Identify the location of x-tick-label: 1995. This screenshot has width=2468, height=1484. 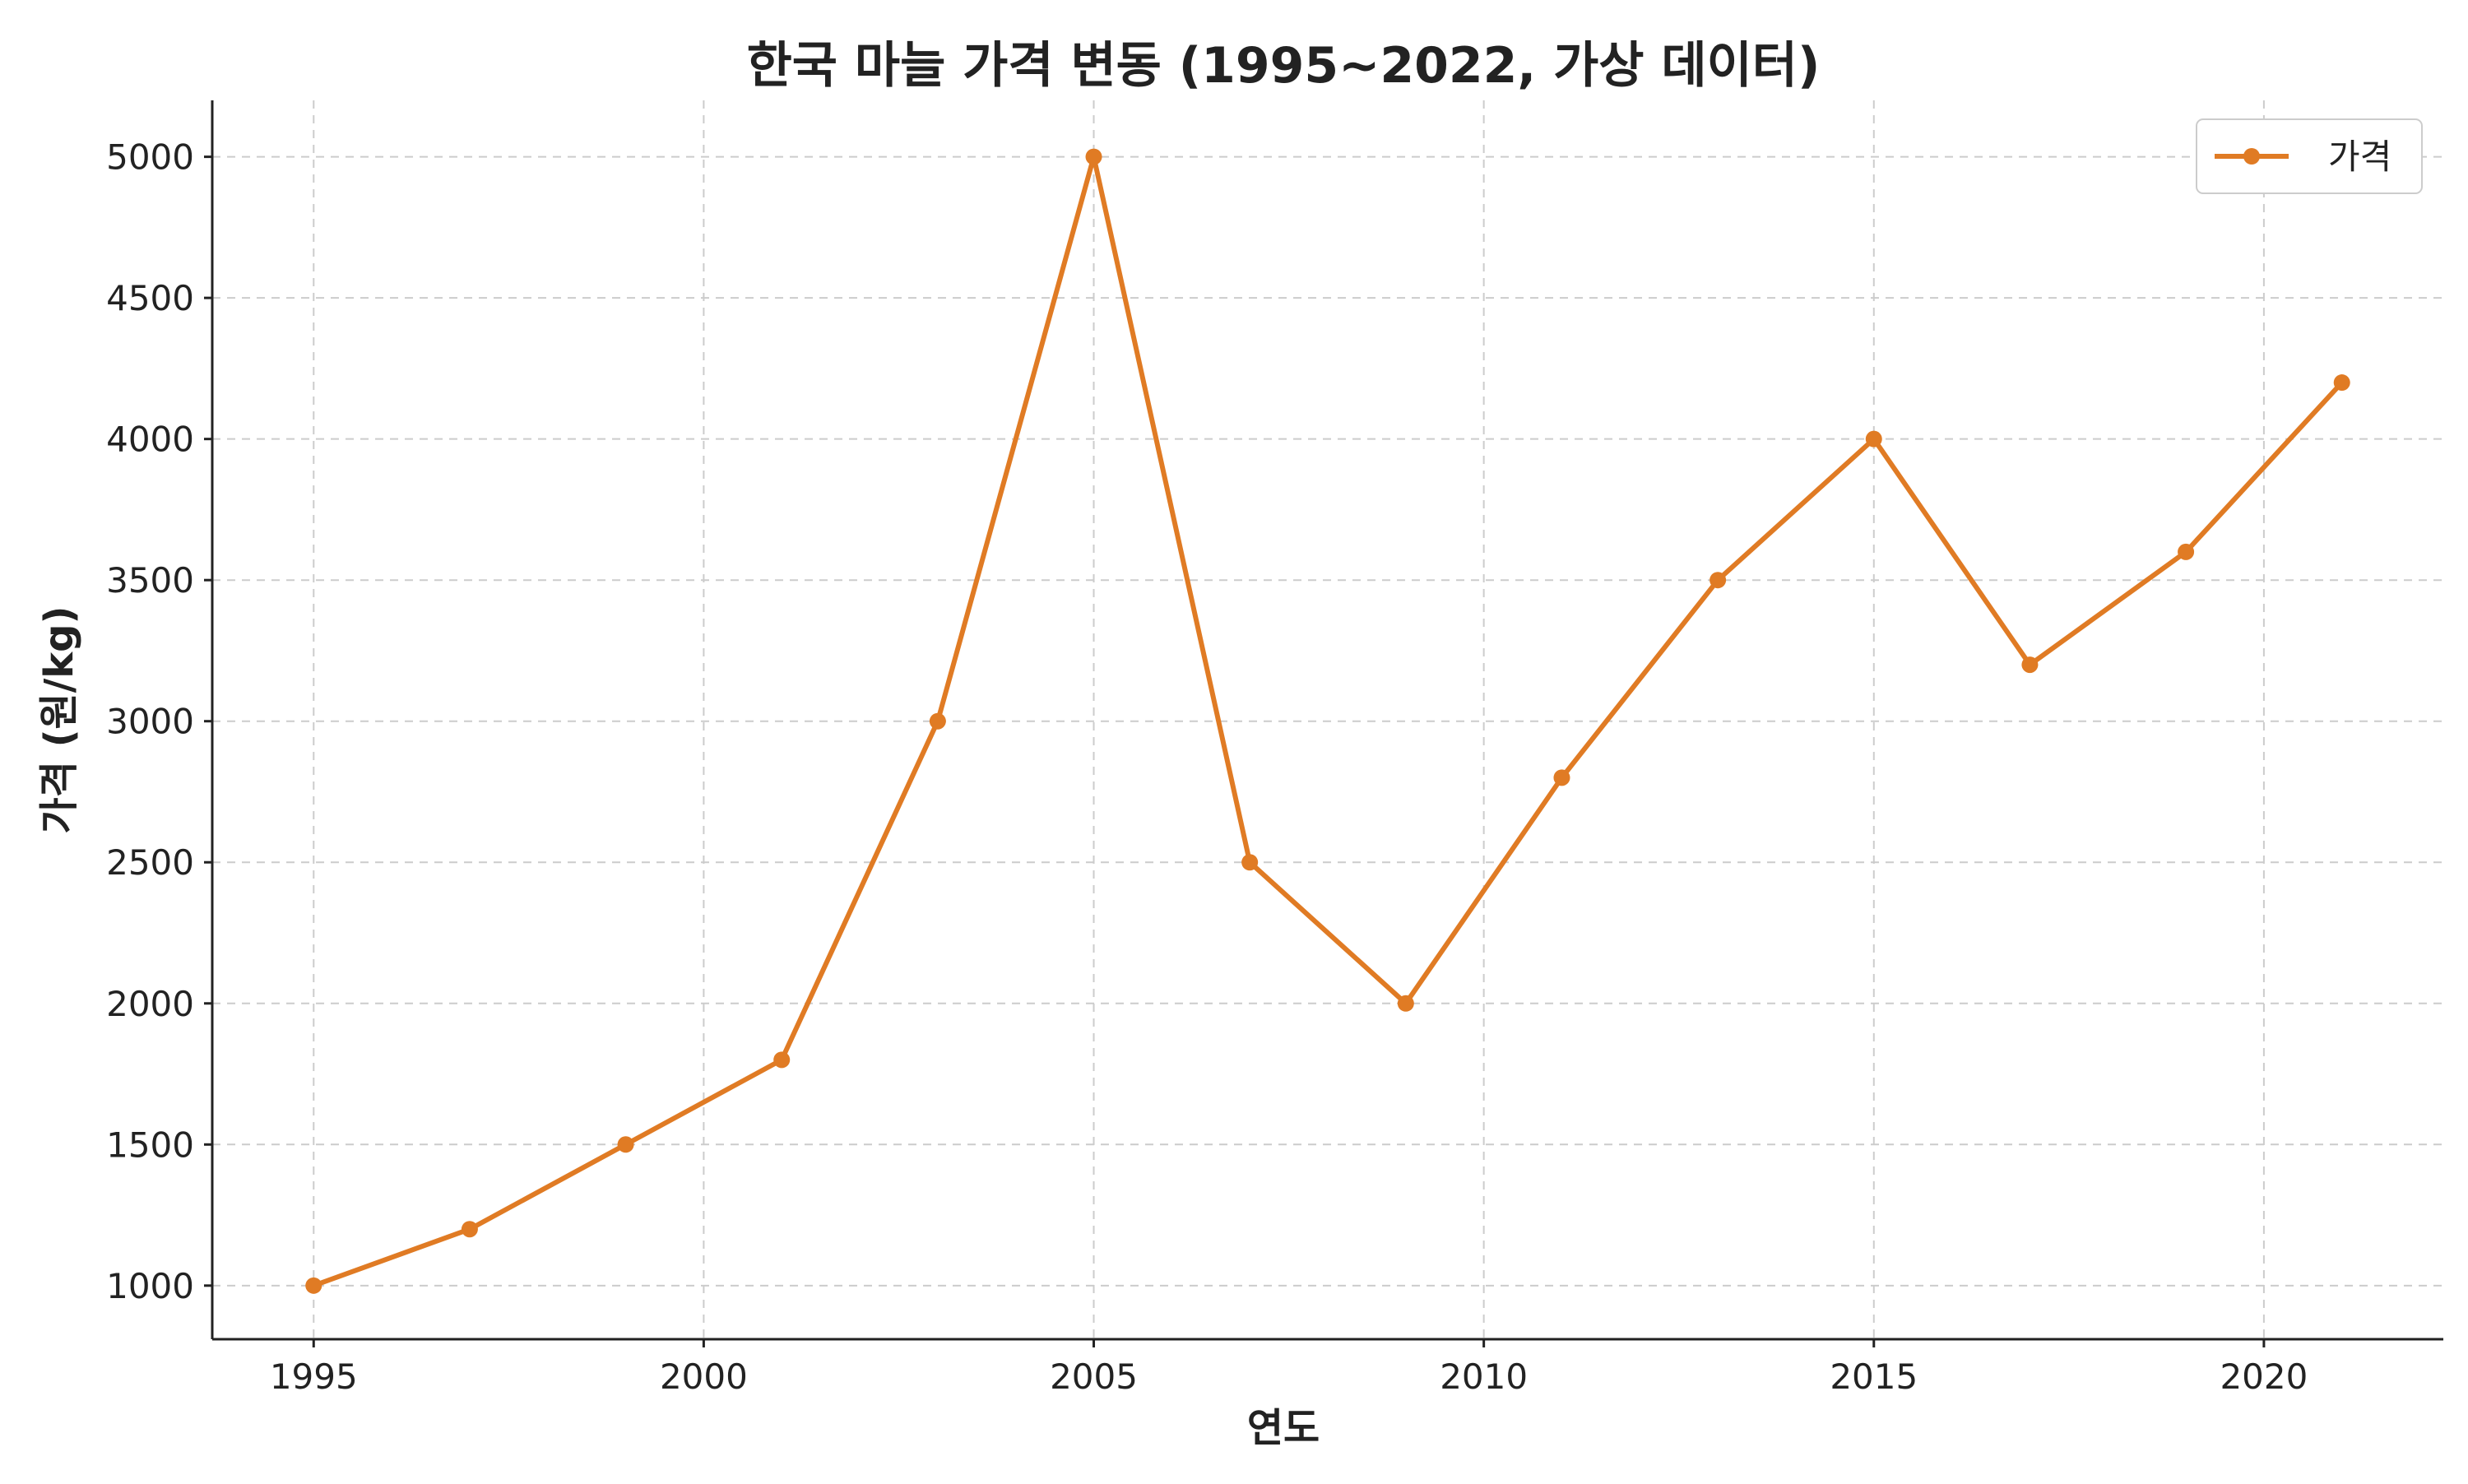
(314, 1376).